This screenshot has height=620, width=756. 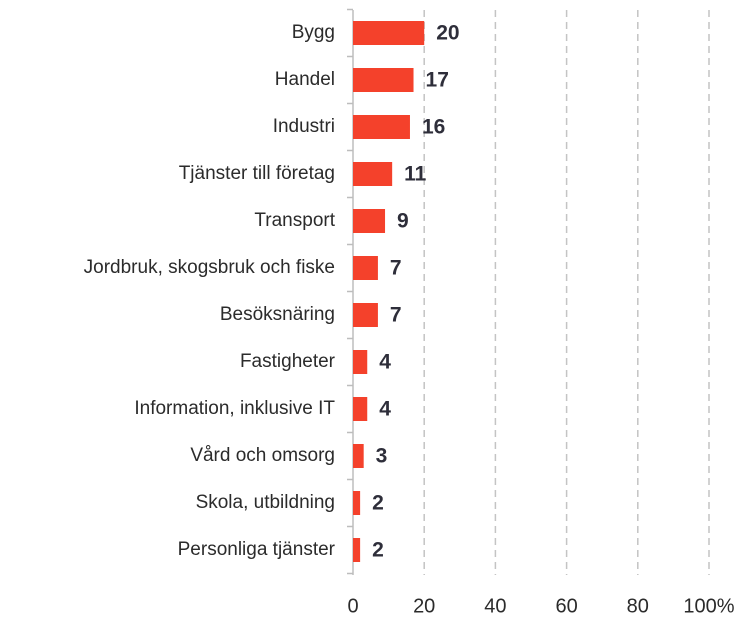 I want to click on data-label: 16, so click(x=433, y=127).